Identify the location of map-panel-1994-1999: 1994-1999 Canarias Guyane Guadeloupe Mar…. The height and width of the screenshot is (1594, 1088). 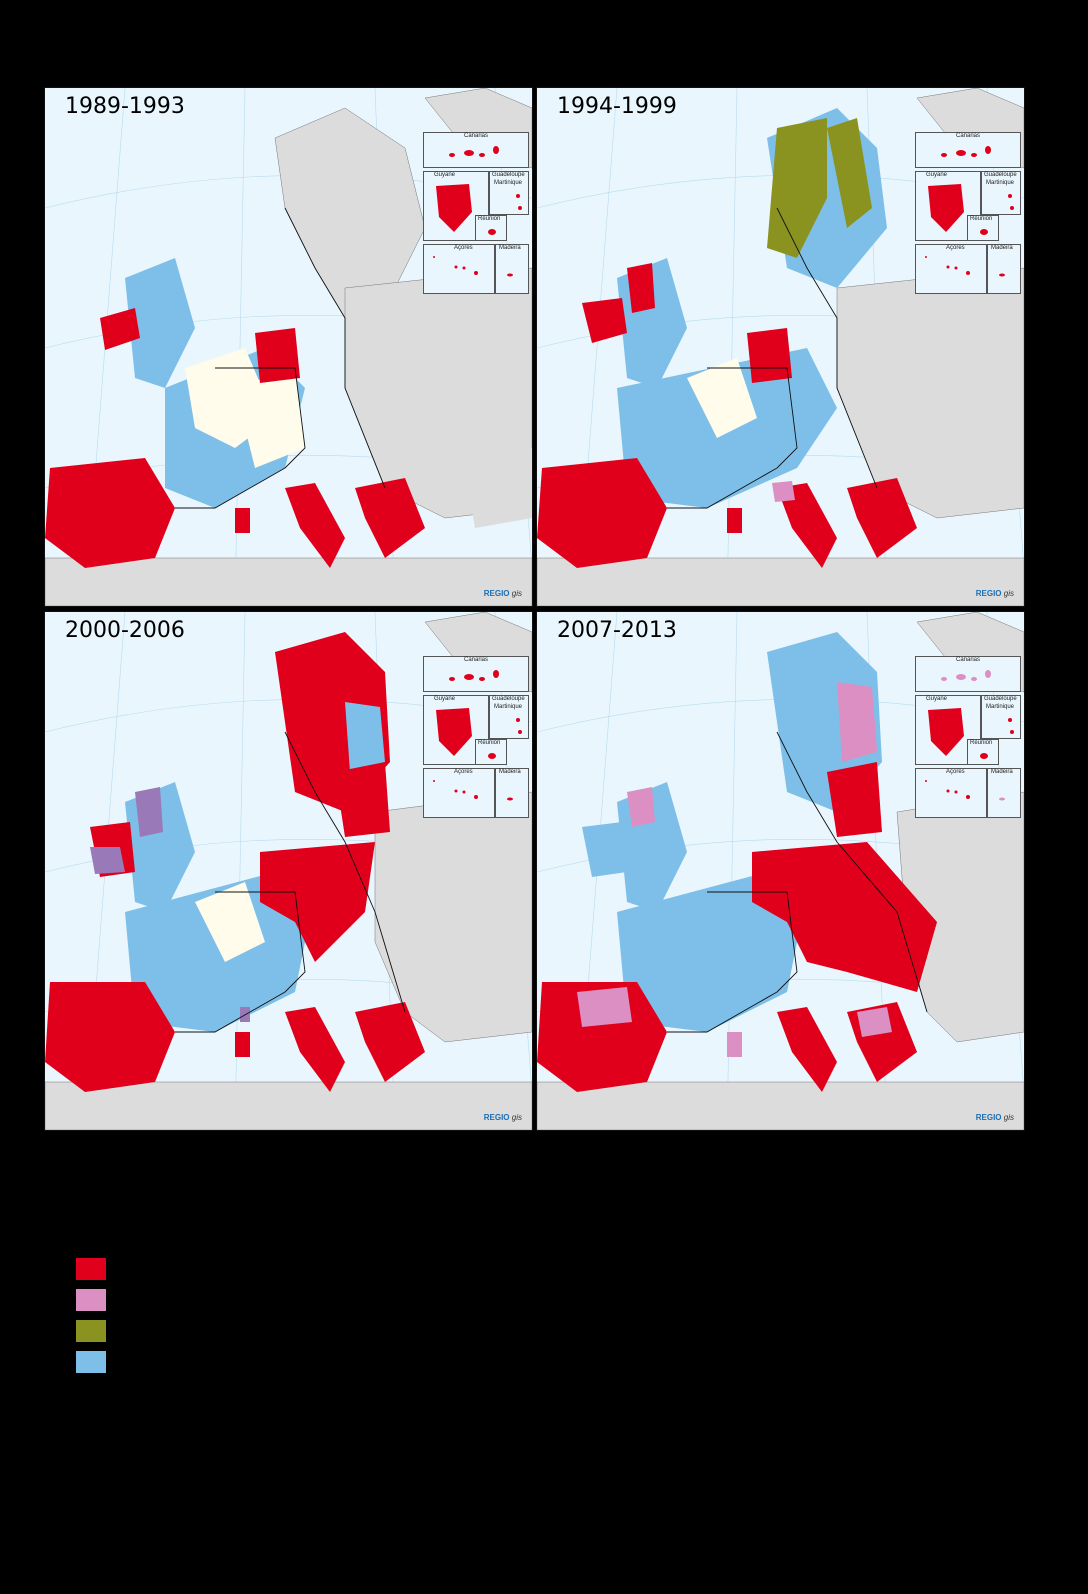
(780, 347).